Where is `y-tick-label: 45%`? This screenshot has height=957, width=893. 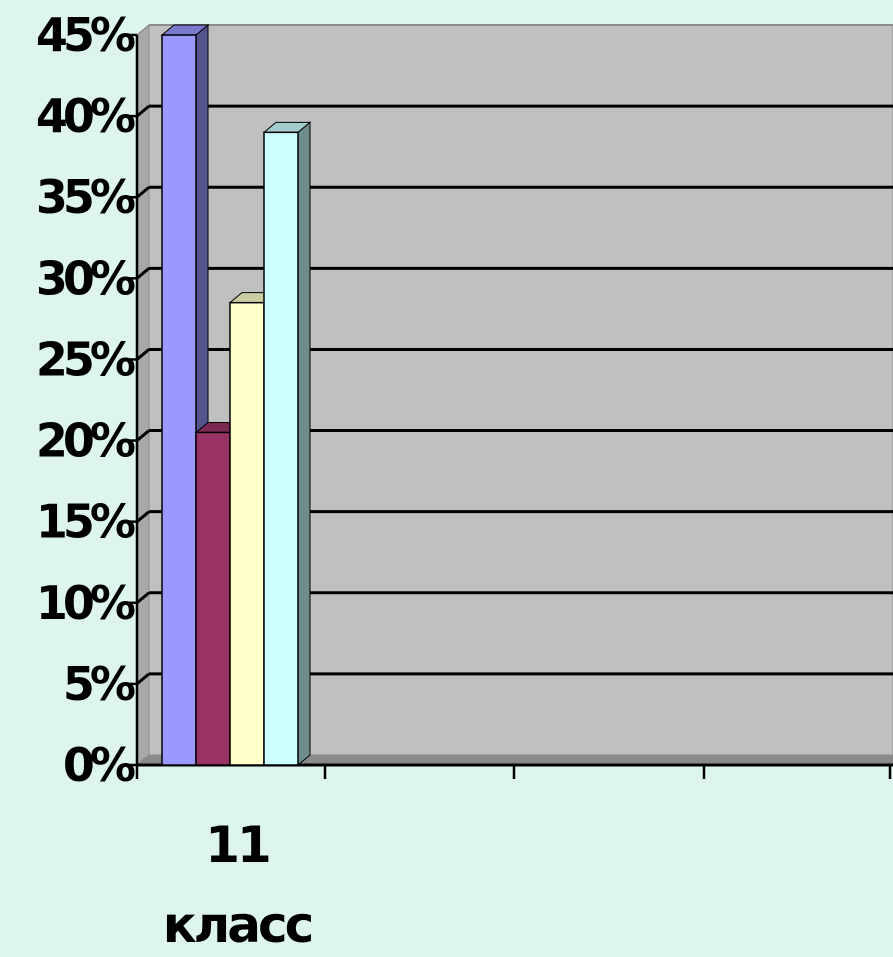
y-tick-label: 45% is located at coordinates (85, 35).